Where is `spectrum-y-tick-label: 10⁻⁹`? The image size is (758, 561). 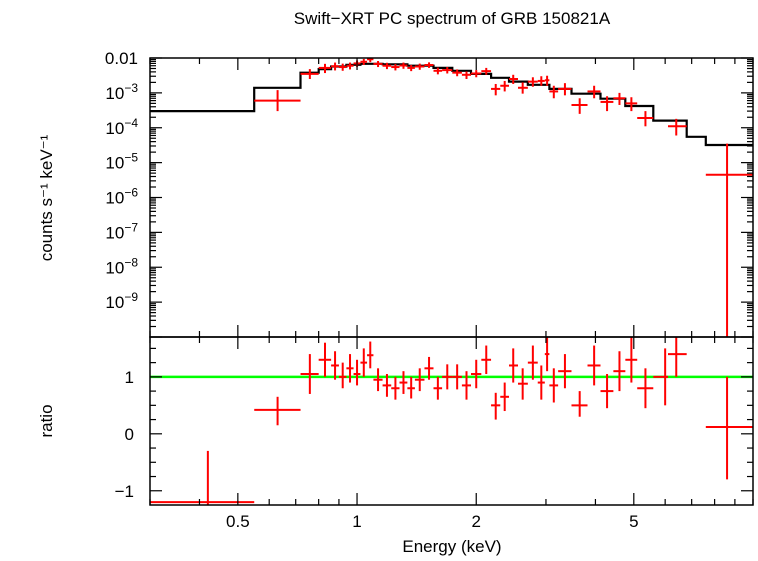 spectrum-y-tick-label: 10⁻⁹ is located at coordinates (121, 301).